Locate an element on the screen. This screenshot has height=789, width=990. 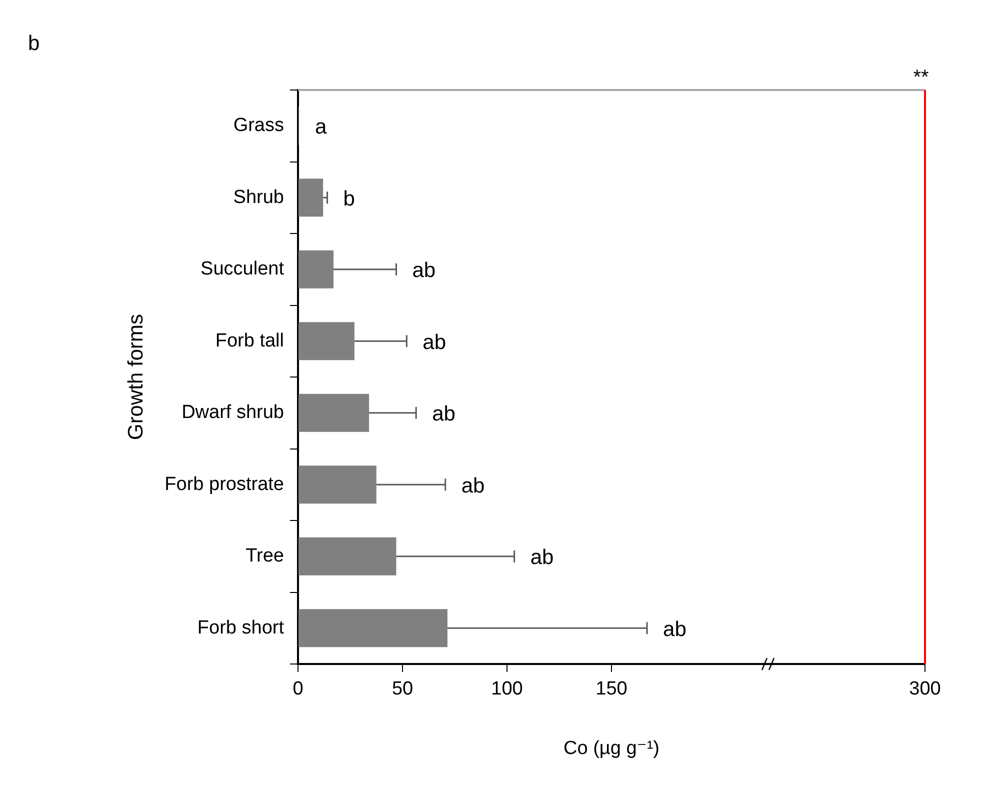
x-tick-label: 50 is located at coordinates (403, 689).